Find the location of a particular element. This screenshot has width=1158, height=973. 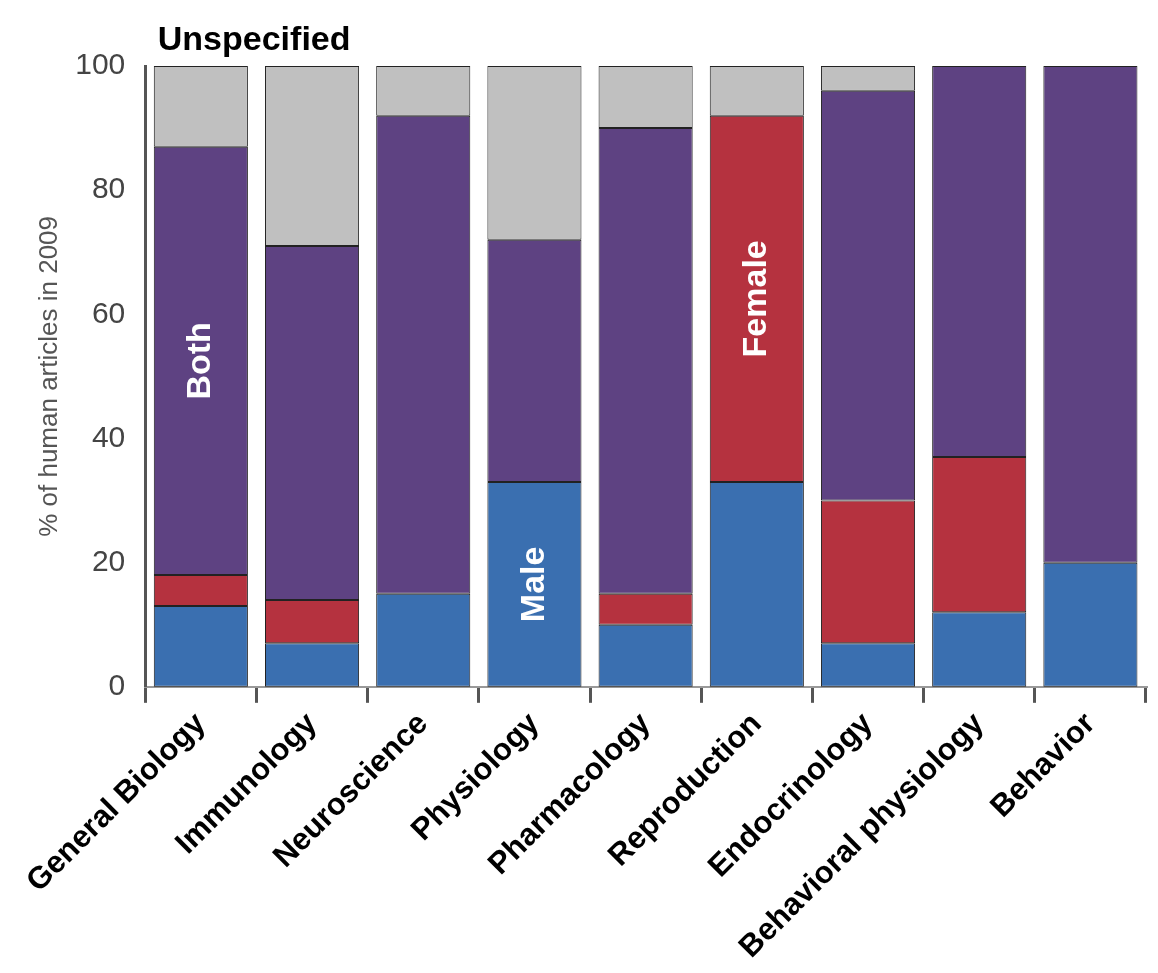

y-tick-label: 20 is located at coordinates (108, 560).